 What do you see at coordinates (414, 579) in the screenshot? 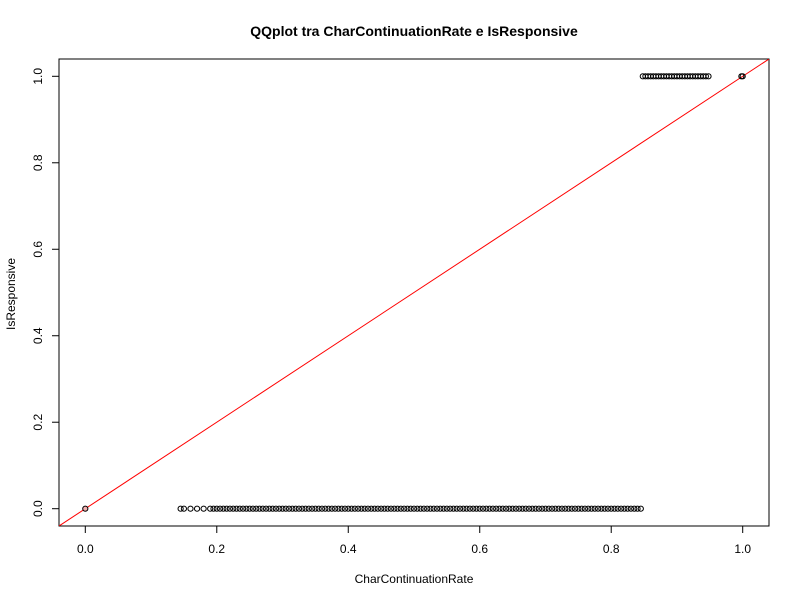
I see `x-axis-label: CharContinuationRate` at bounding box center [414, 579].